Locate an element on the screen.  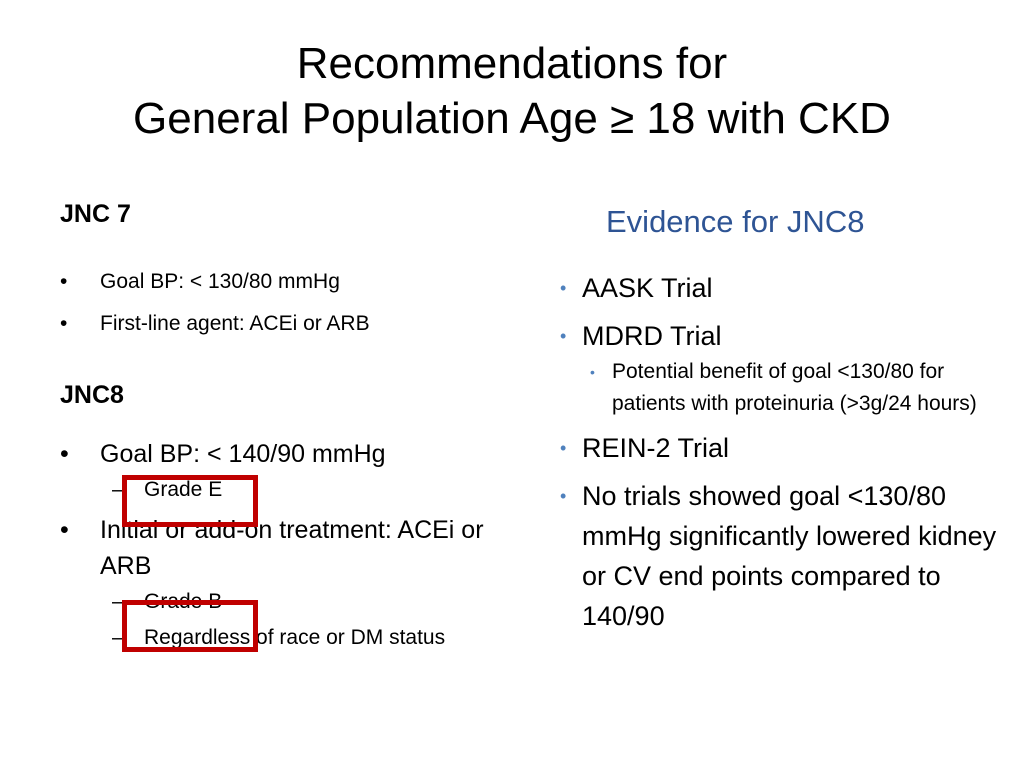
list-item-text: AASK Trial is located at coordinates (647, 288).